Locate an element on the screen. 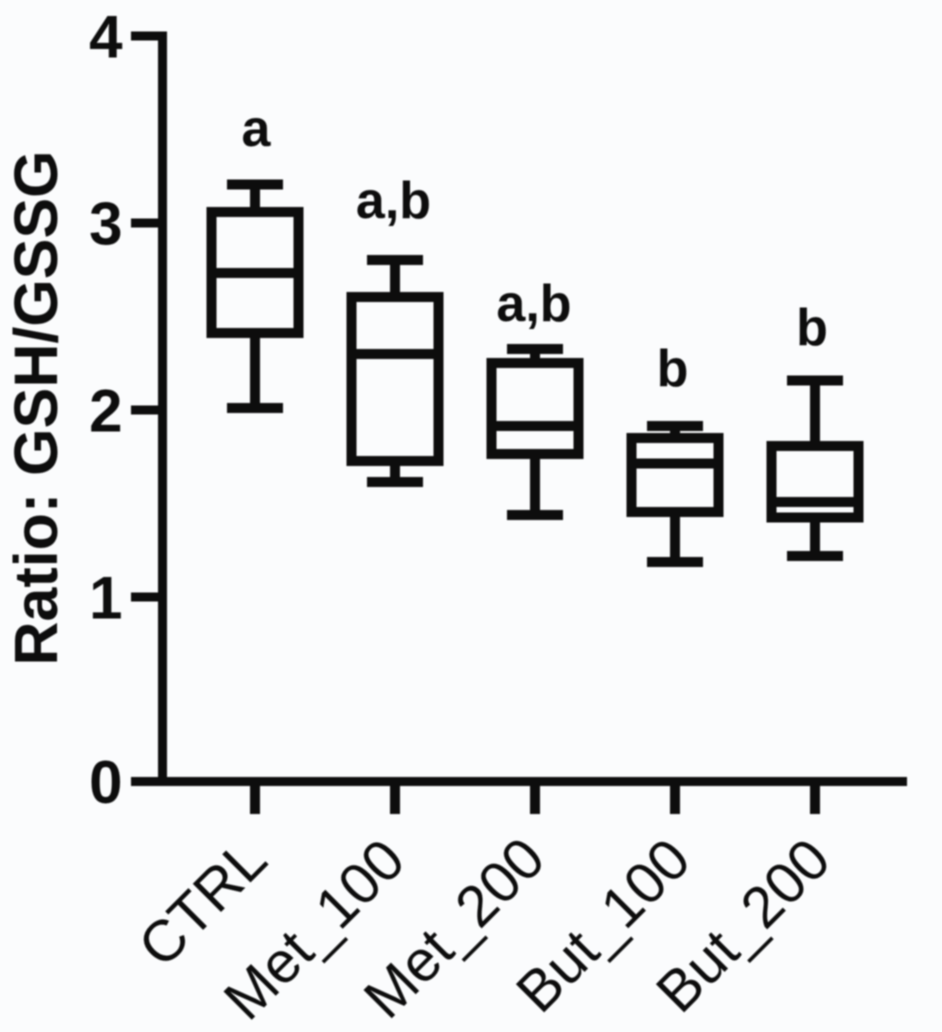 The width and height of the screenshot is (942, 1032). svg-text: 3 is located at coordinates (105, 224).